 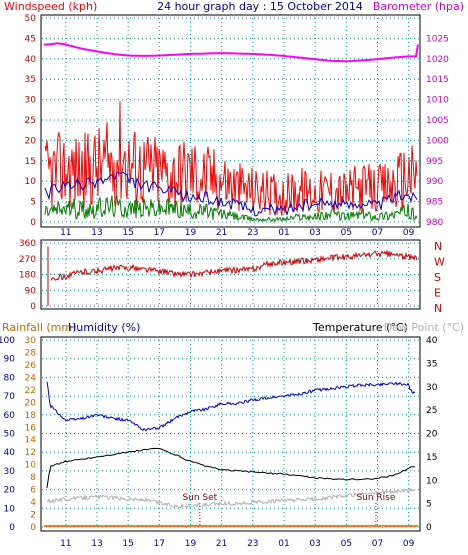 I want to click on rainfall-tick-label: 24, so click(x=31, y=378).